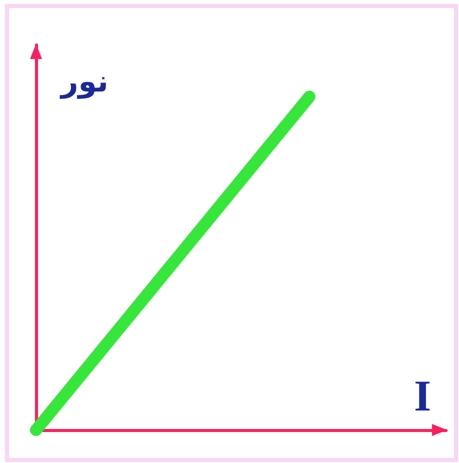  I want to click on x-axis-title: I, so click(423, 396).